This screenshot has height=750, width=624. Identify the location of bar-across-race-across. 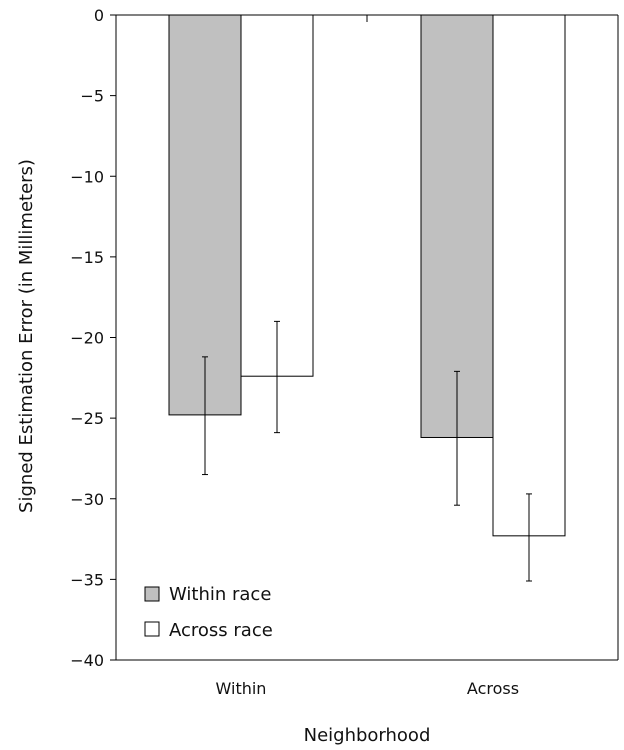
(529, 275).